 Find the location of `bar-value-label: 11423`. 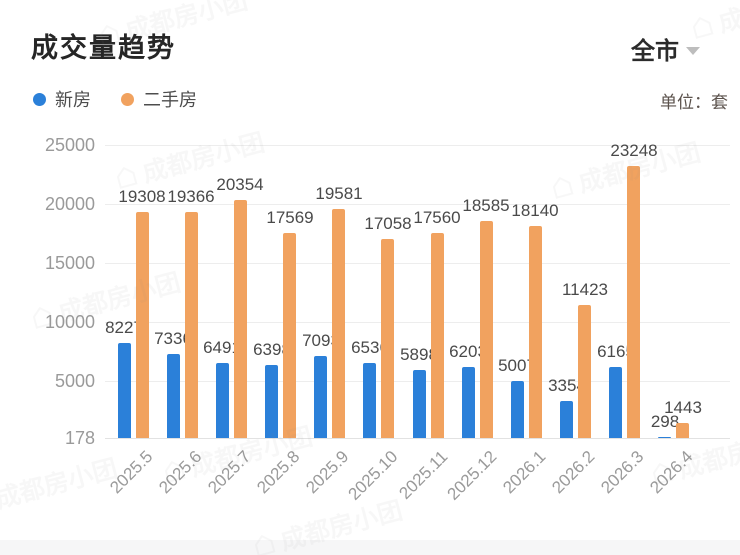

bar-value-label: 11423 is located at coordinates (584, 289).